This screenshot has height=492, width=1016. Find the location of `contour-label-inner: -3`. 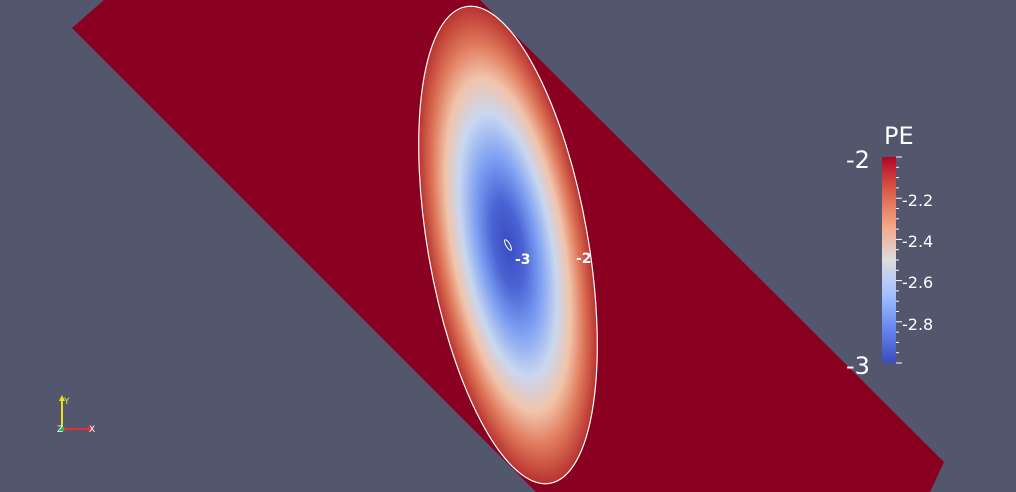

contour-label-inner: -3 is located at coordinates (523, 260).